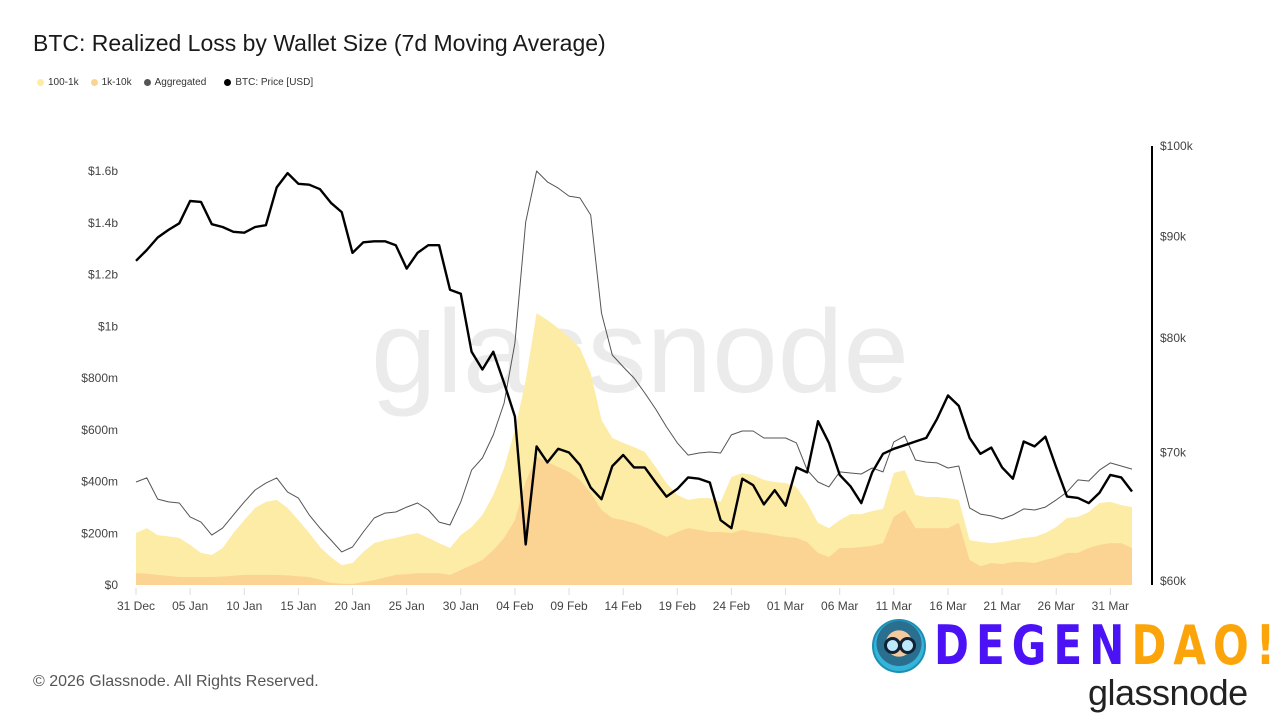 The height and width of the screenshot is (720, 1280). What do you see at coordinates (515, 606) in the screenshot?
I see `x-tick-label: 04 Feb` at bounding box center [515, 606].